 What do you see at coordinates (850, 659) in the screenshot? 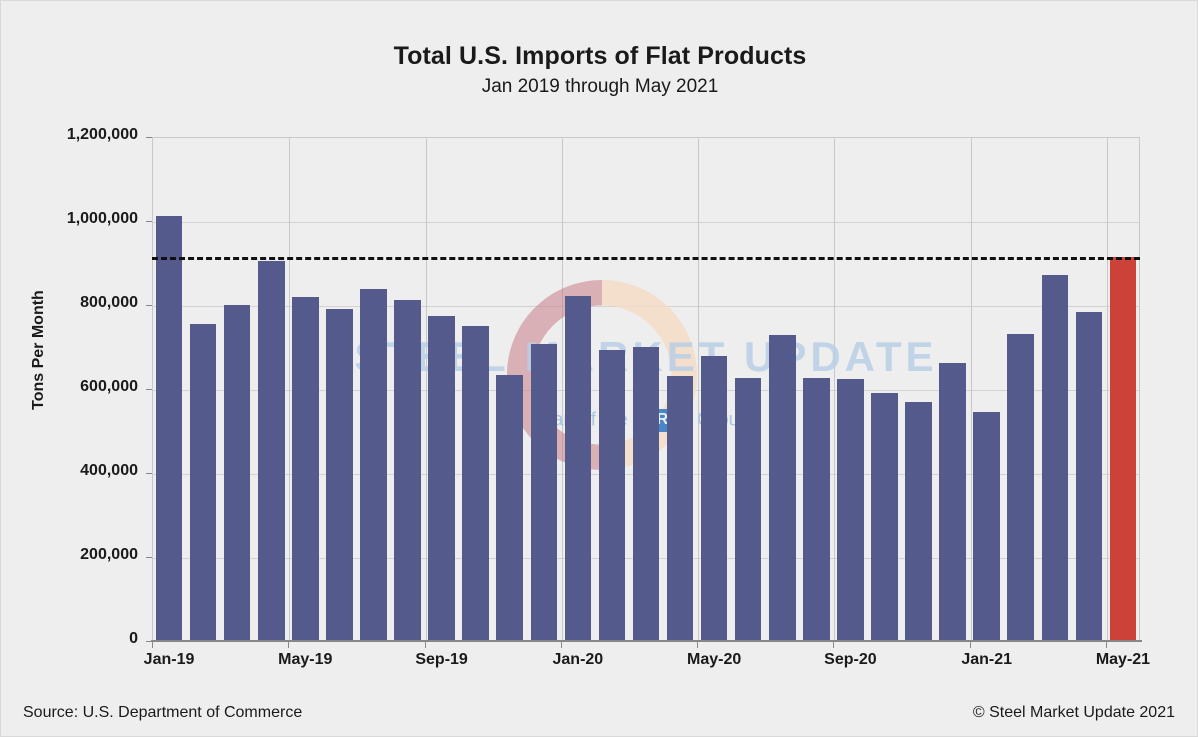
I see `x-tick-label: Sep-20` at bounding box center [850, 659].